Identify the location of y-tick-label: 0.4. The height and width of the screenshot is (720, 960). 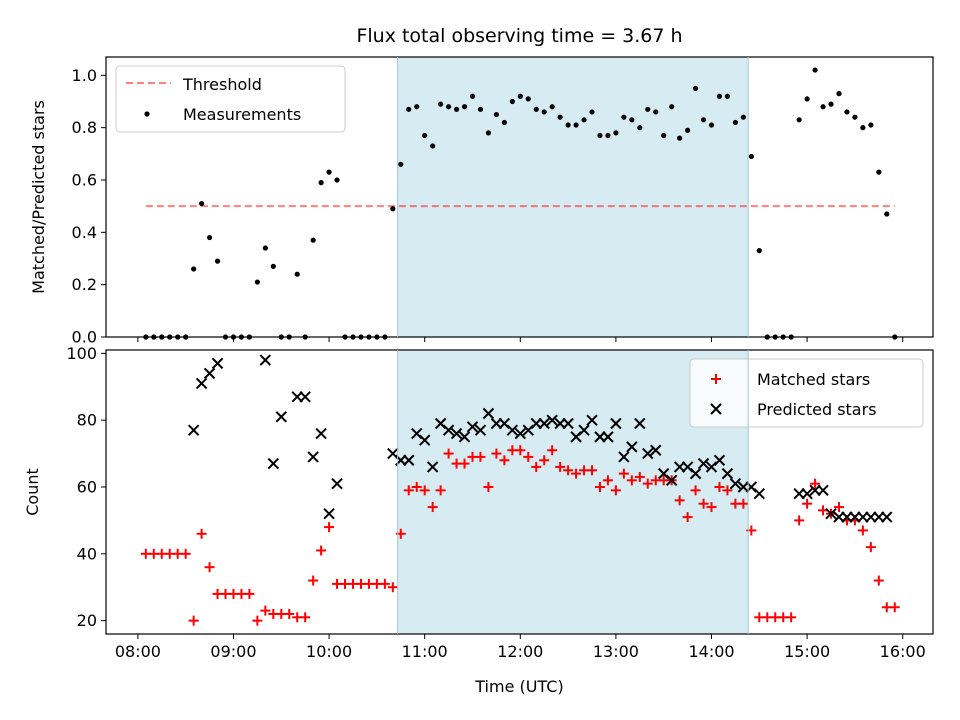
(84, 232).